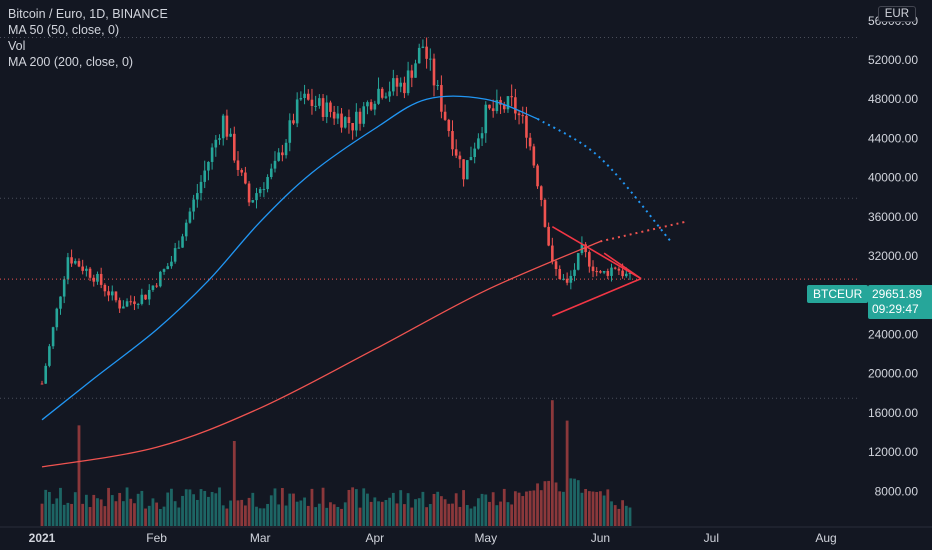 Image resolution: width=932 pixels, height=550 pixels. Describe the element at coordinates (71, 62) in the screenshot. I see `ma200-legend: MA 200 (200, close, 0)` at that location.